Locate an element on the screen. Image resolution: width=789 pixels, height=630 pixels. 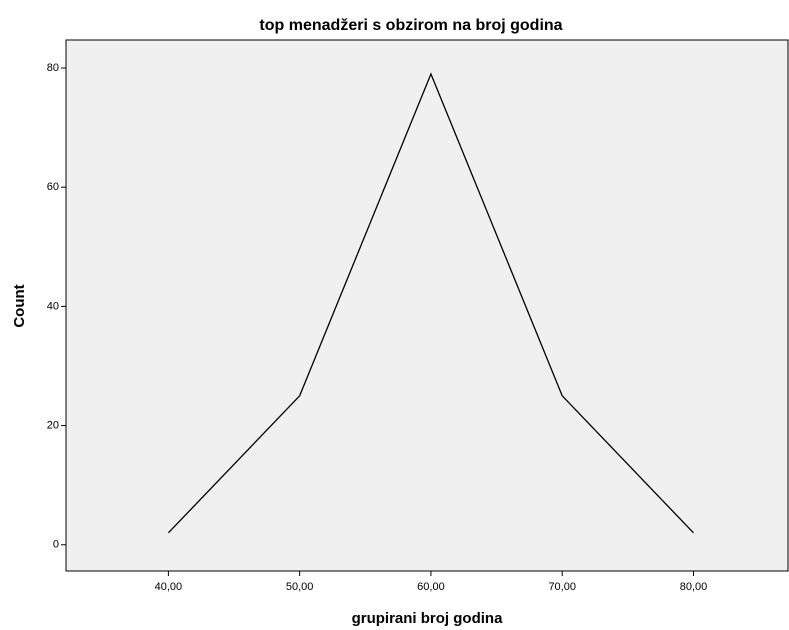
y-tick-label: 0 is located at coordinates (56, 545).